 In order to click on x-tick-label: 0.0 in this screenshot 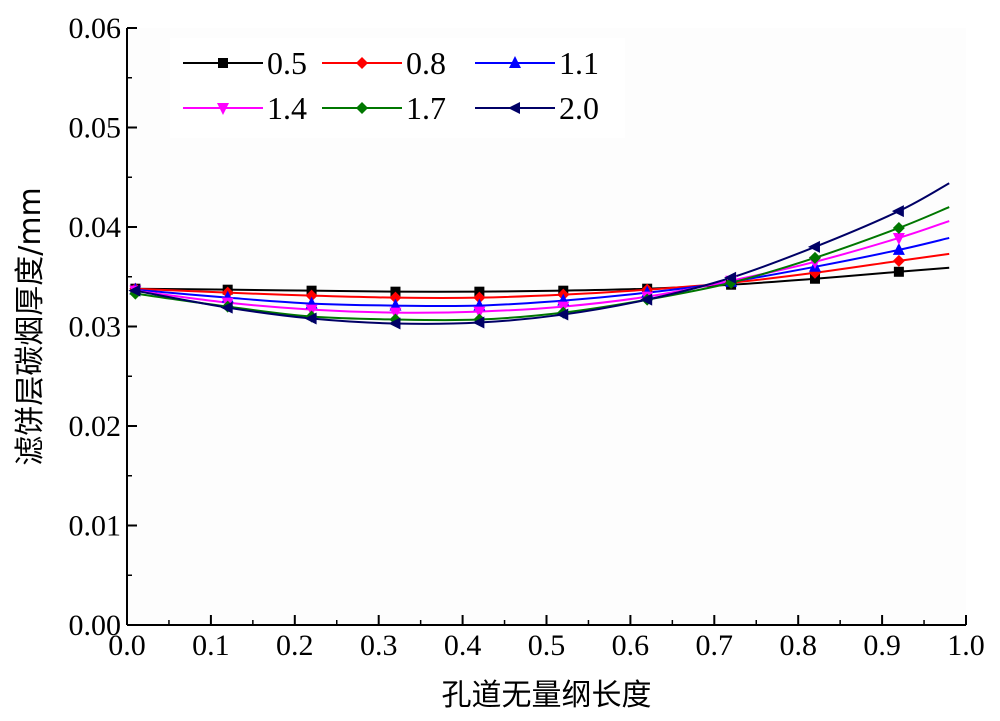, I will do `click(127, 645)`.